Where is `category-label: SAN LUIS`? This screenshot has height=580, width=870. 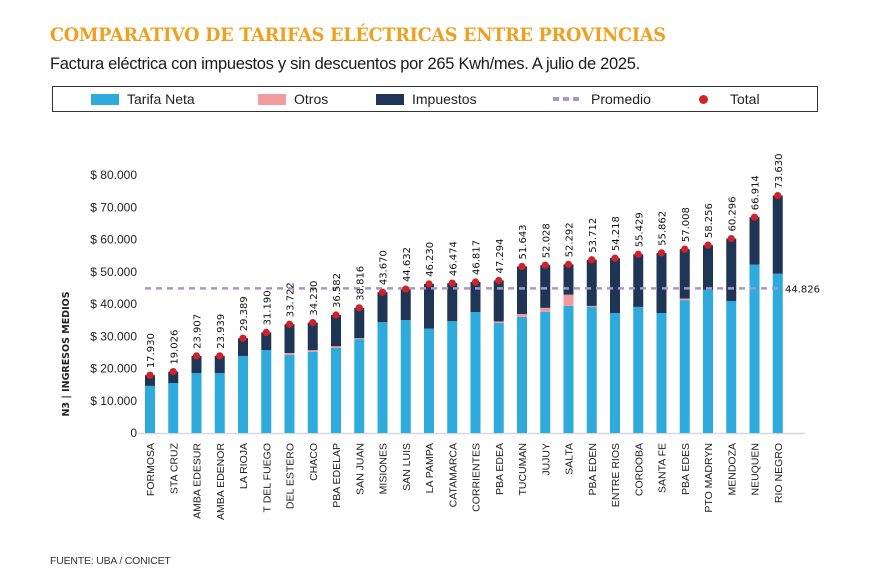 category-label: SAN LUIS is located at coordinates (407, 467).